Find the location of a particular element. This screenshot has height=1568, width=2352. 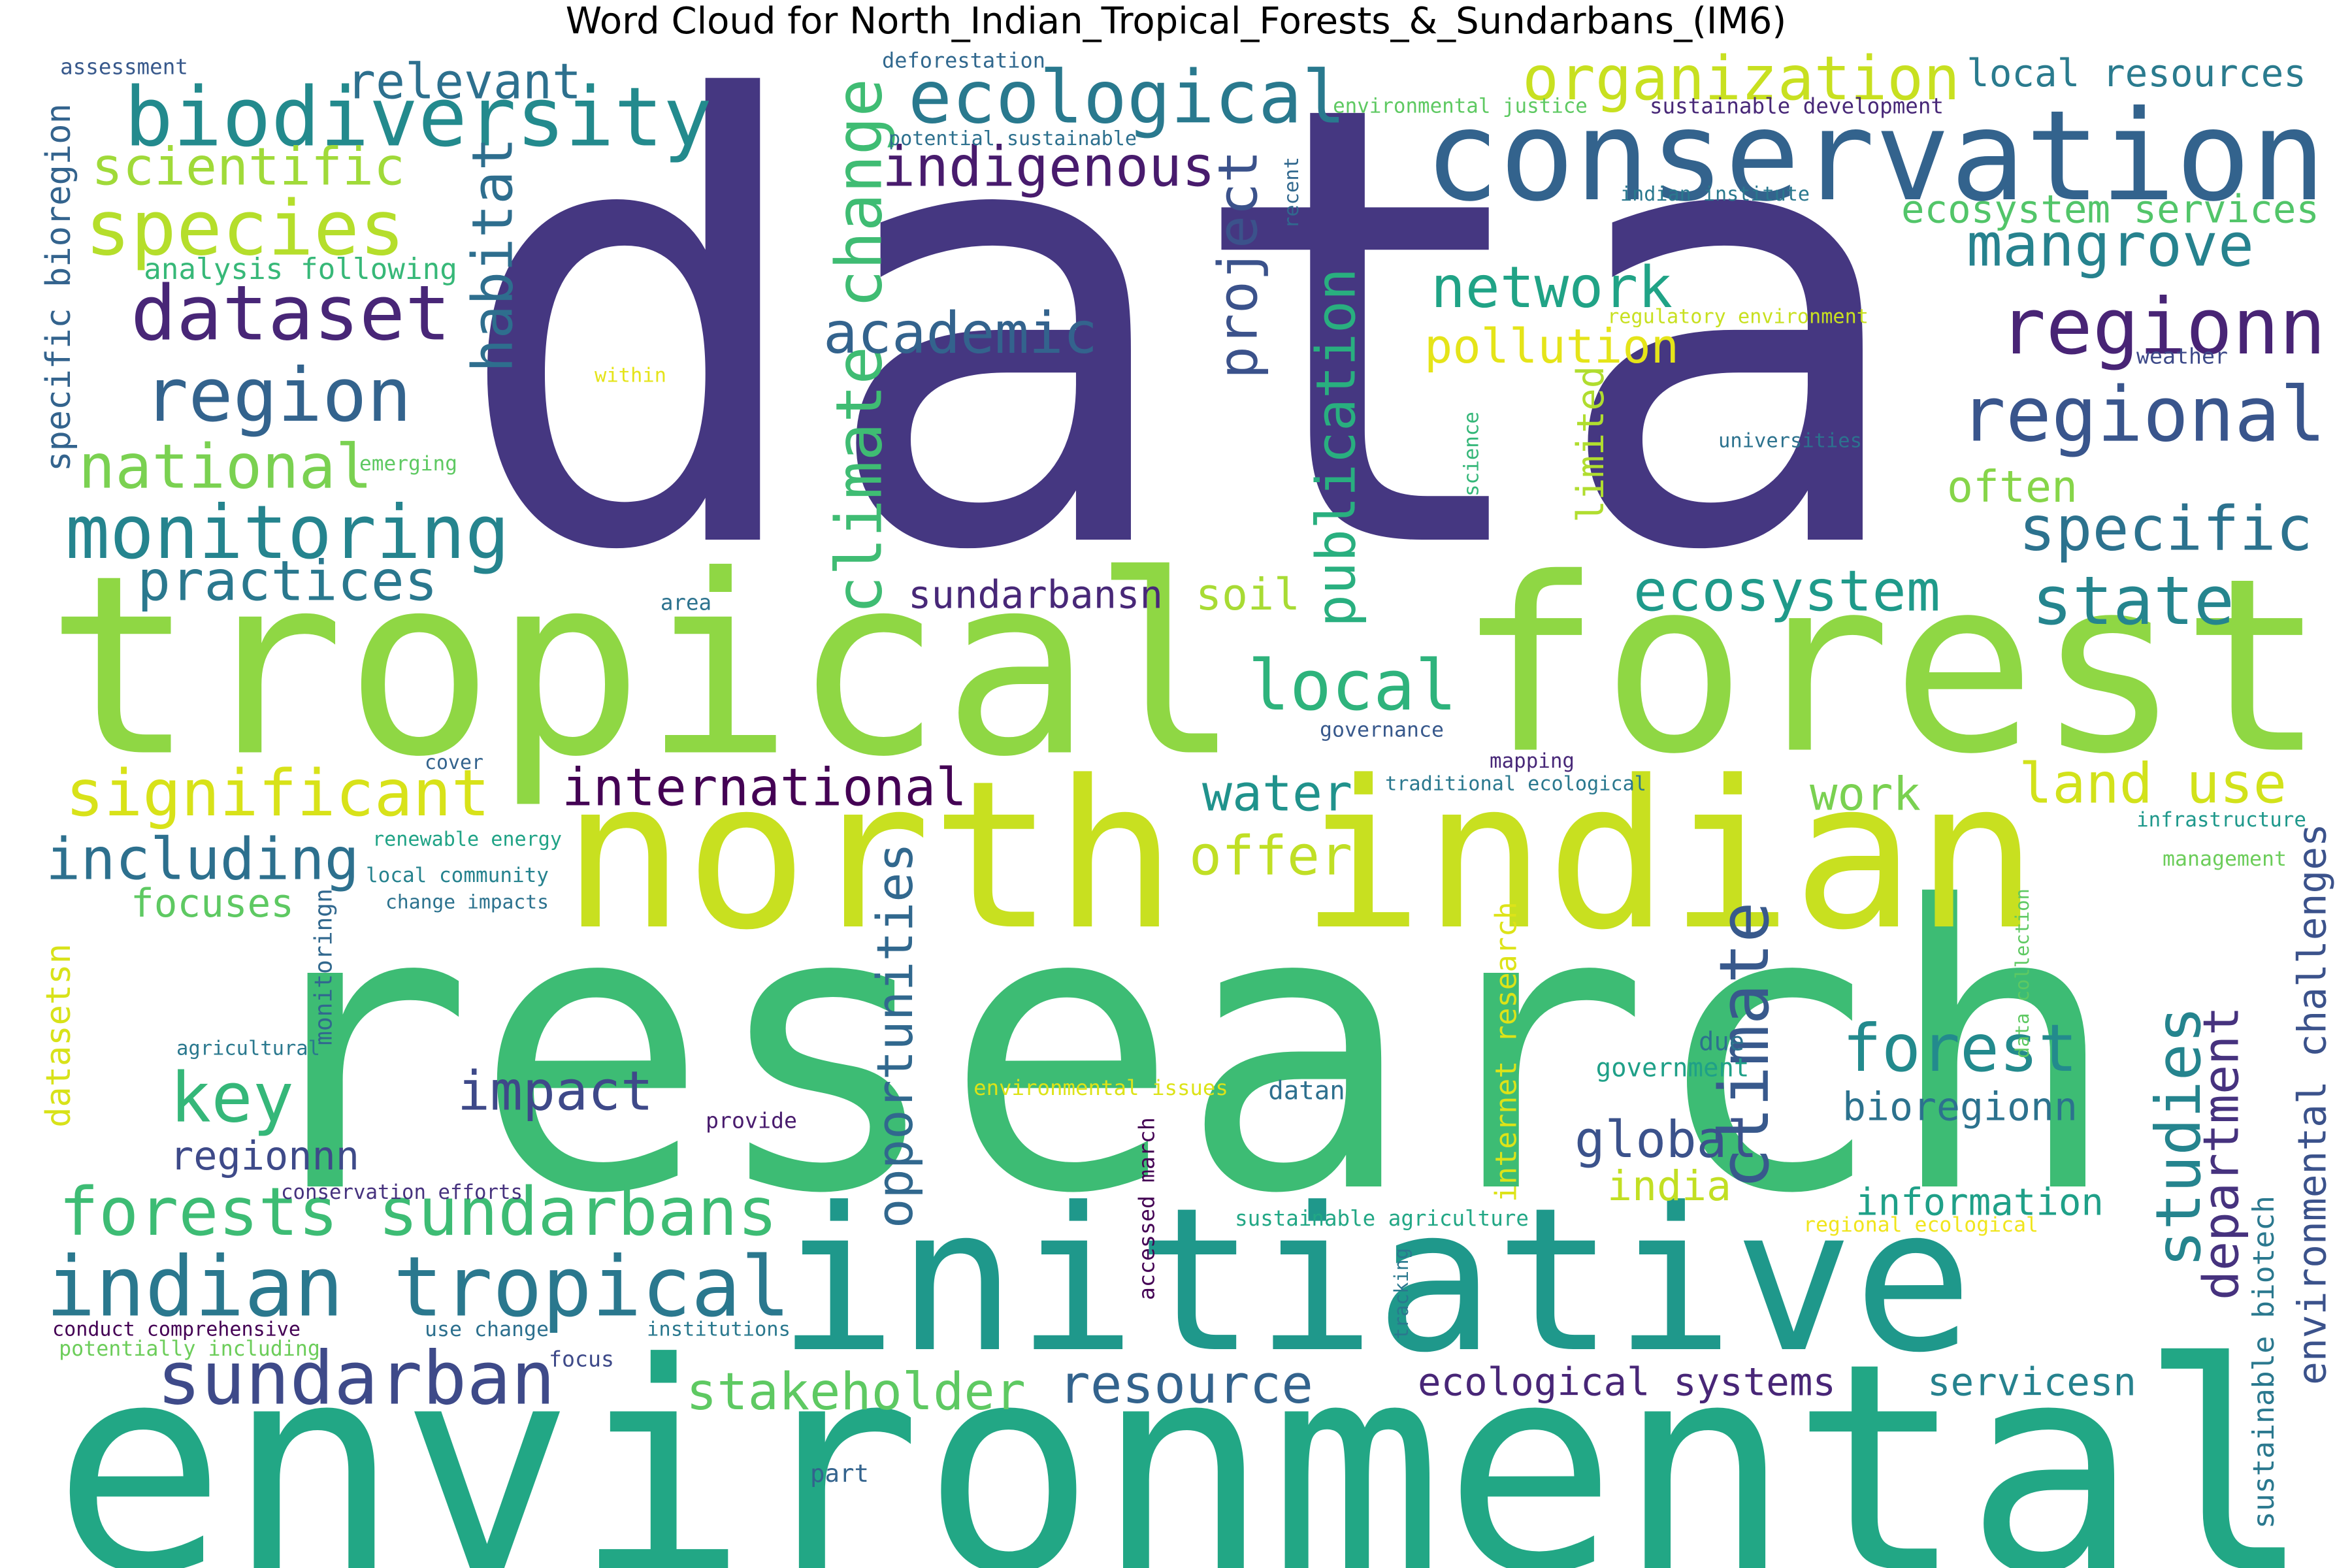

word-soil: soil is located at coordinates (1248, 594).